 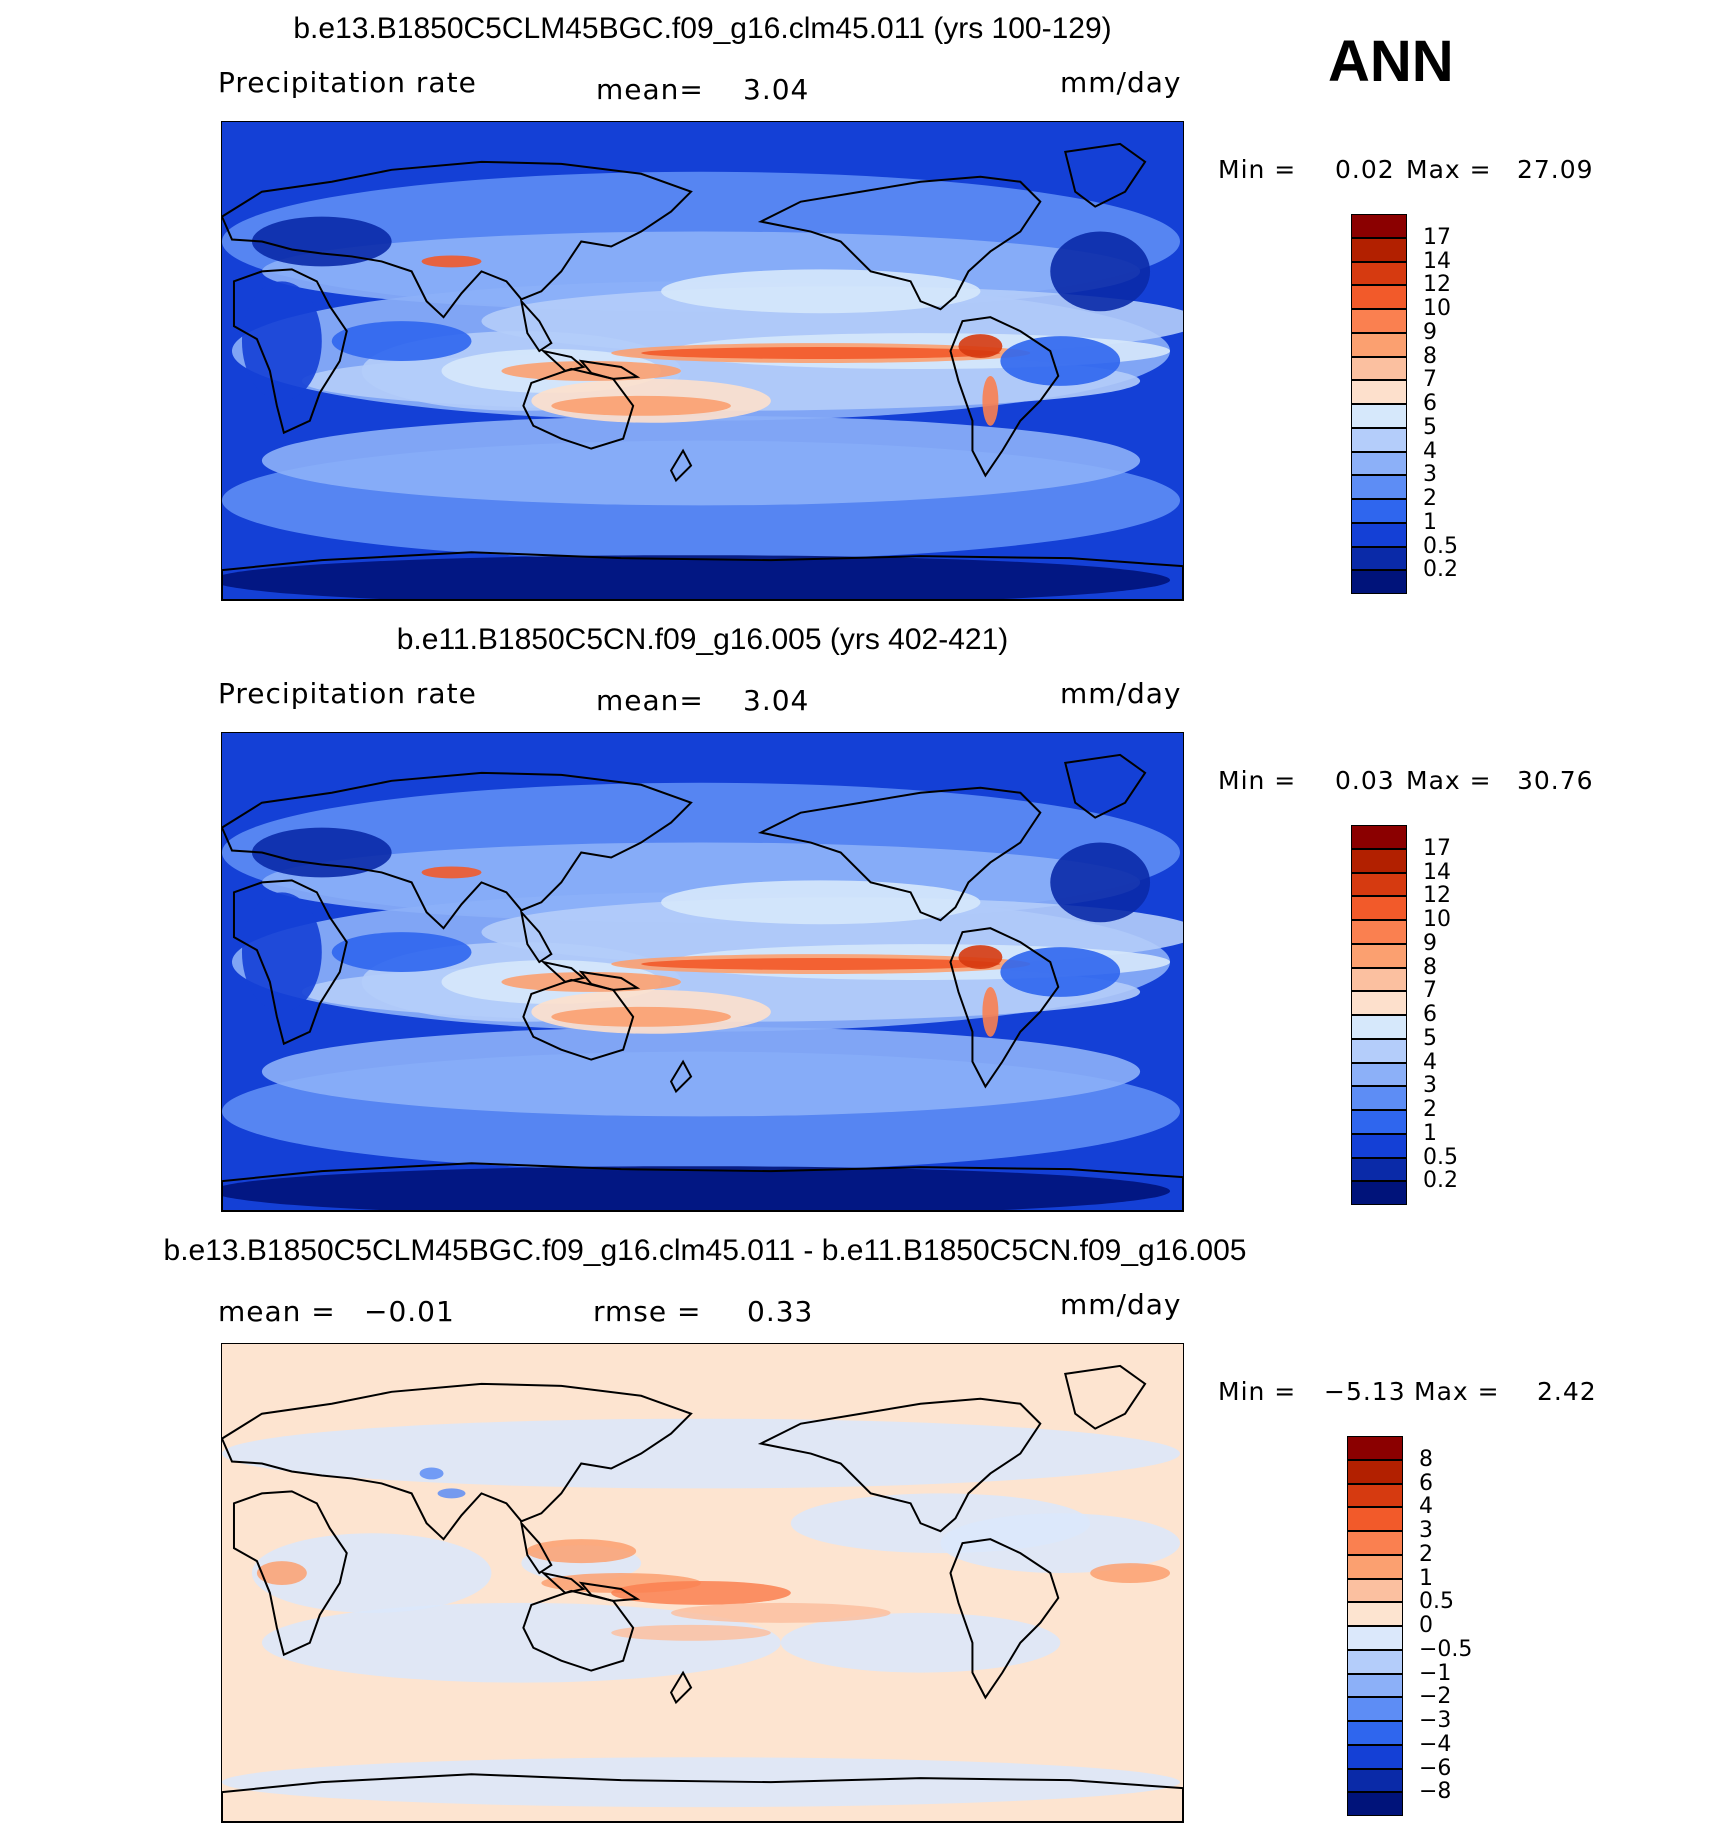 I want to click on colorbar-tick-label: 10, so click(x=1437, y=308).